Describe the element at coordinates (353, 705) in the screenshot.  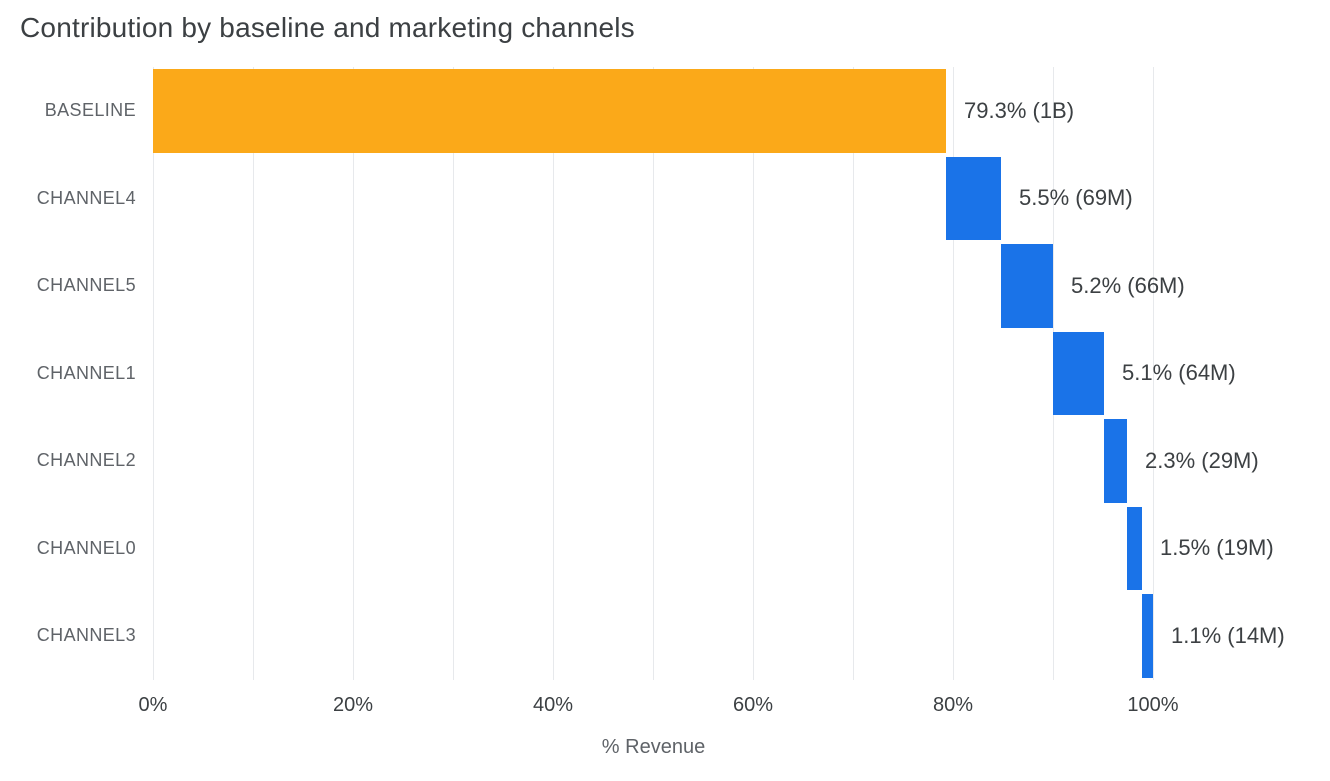
I see `x-tick-label: 20%` at that location.